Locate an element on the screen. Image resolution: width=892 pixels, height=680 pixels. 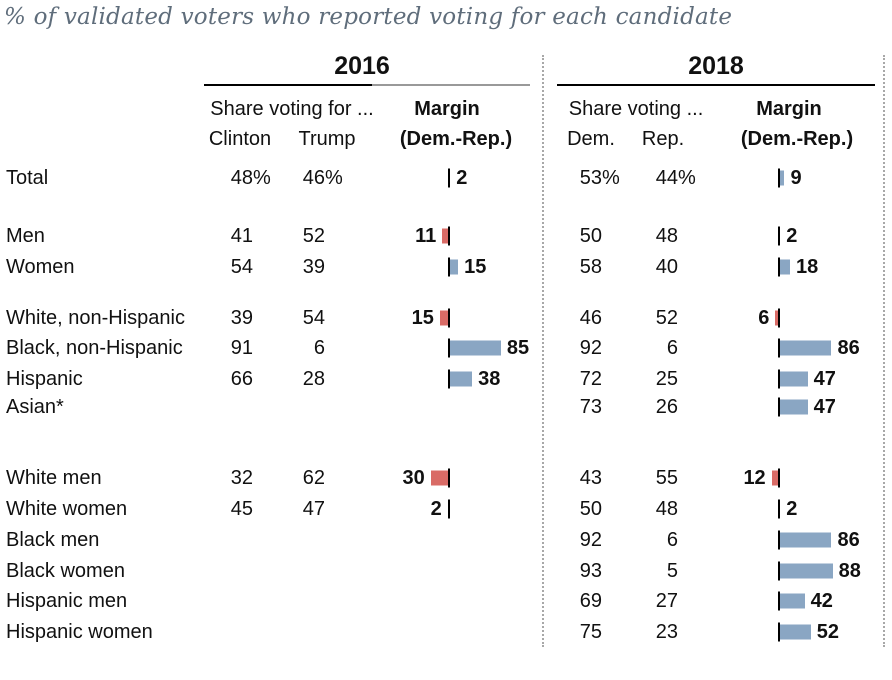
row-label: White men is located at coordinates (54, 478).